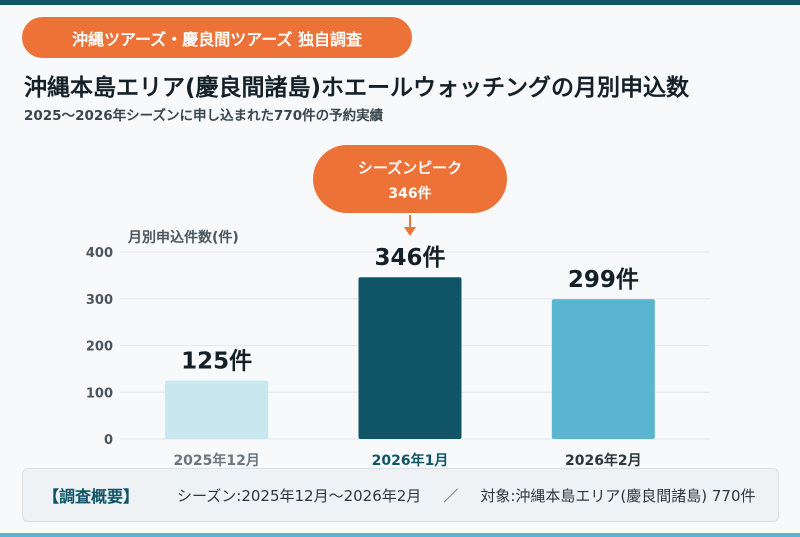  Describe the element at coordinates (99, 253) in the screenshot. I see `y-tick-label: 400` at that location.